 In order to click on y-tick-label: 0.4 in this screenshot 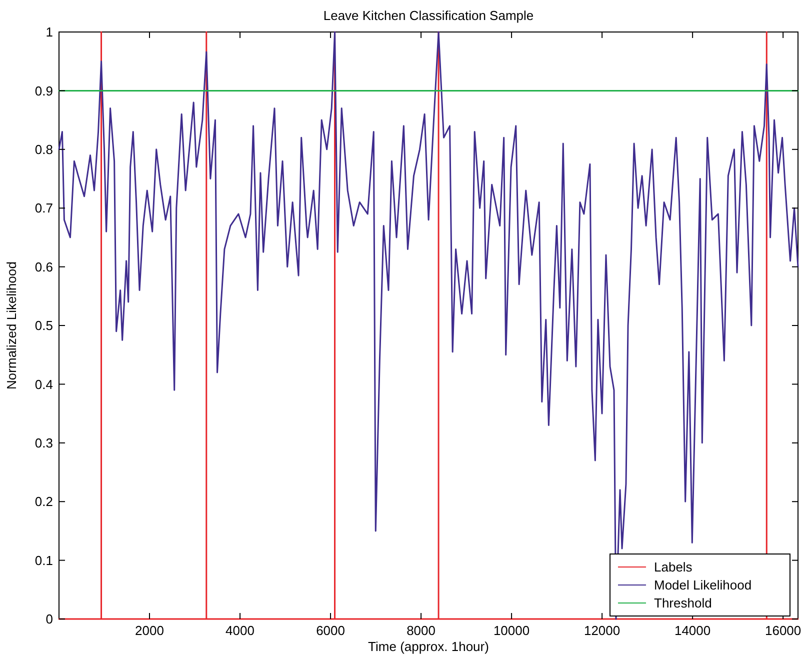, I will do `click(43, 384)`.